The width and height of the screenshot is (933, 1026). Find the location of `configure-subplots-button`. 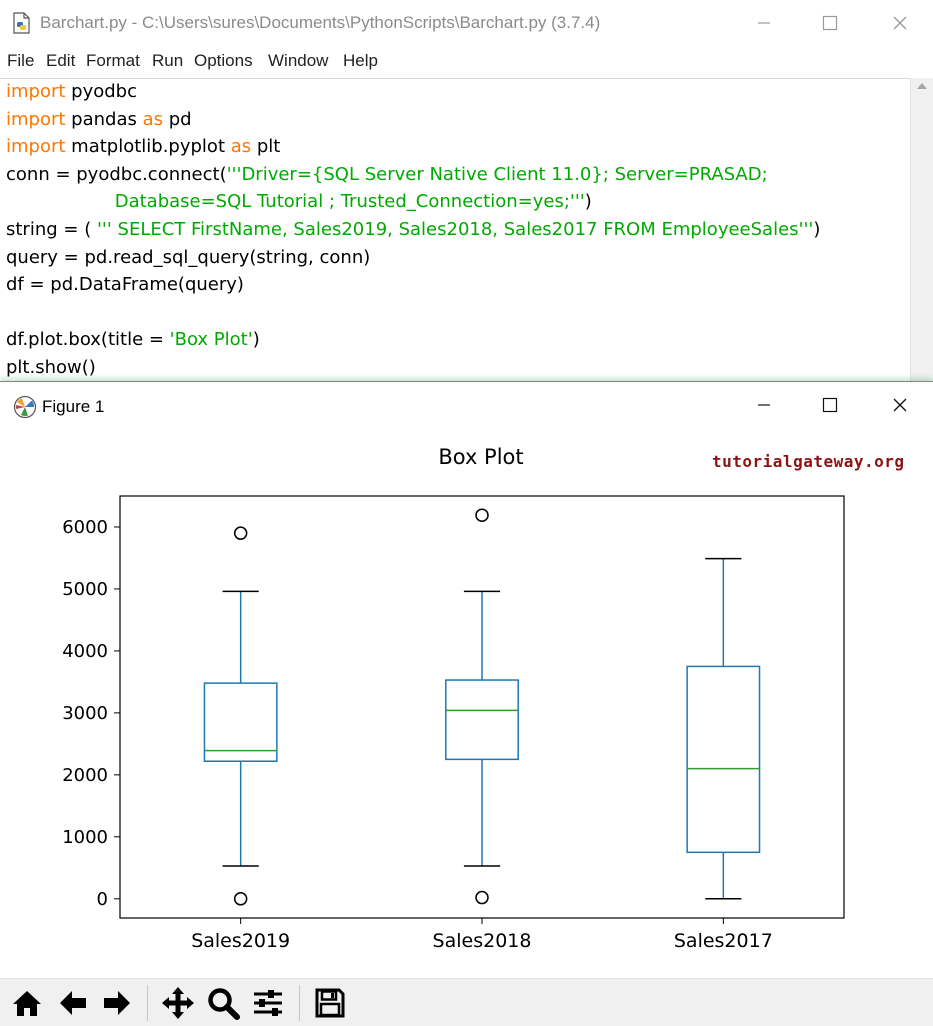

configure-subplots-button is located at coordinates (268, 1003).